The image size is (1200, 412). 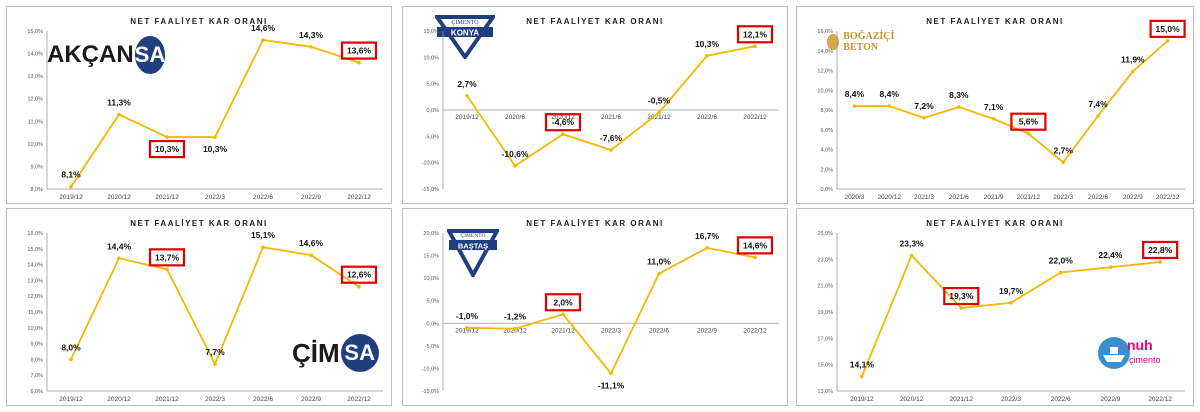 I want to click on y-tick-label: 19,0%, so click(x=825, y=313).